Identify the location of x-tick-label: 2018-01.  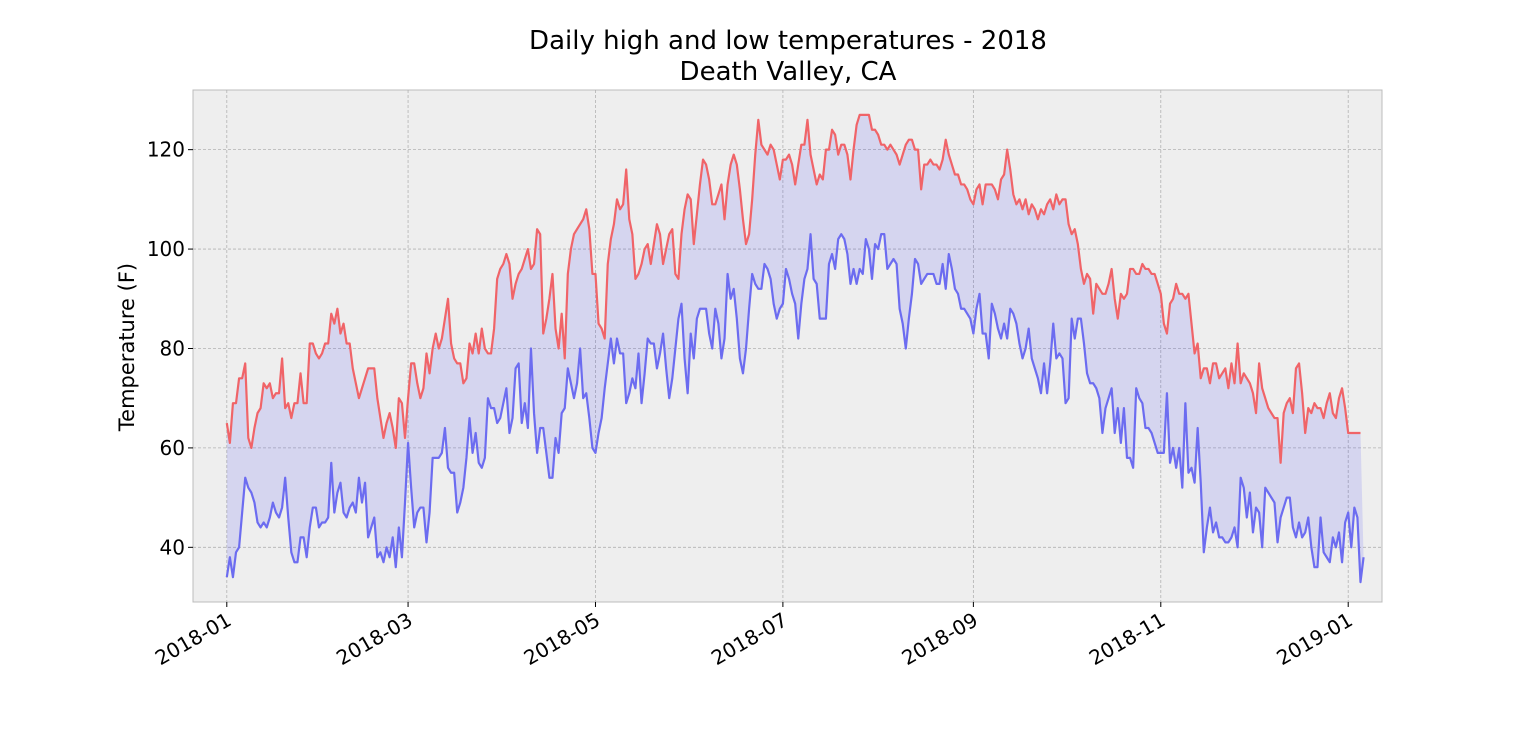
(193, 639).